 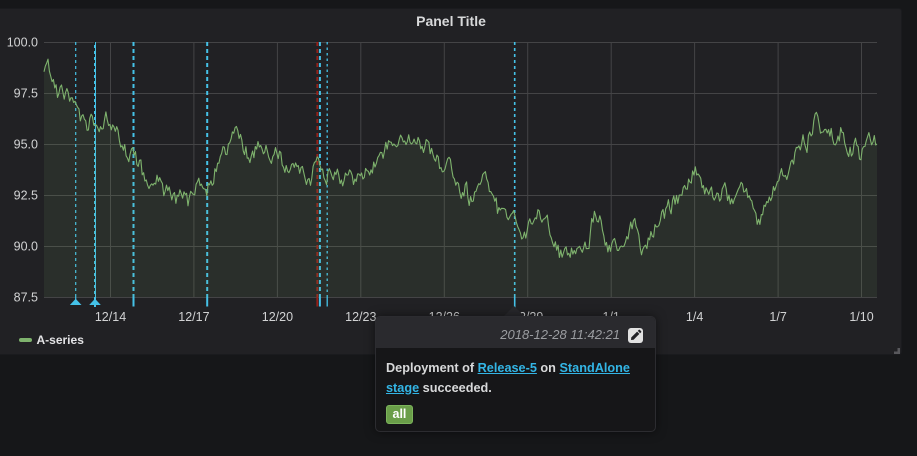 I want to click on svg-text: 1/10, so click(x=861, y=317).